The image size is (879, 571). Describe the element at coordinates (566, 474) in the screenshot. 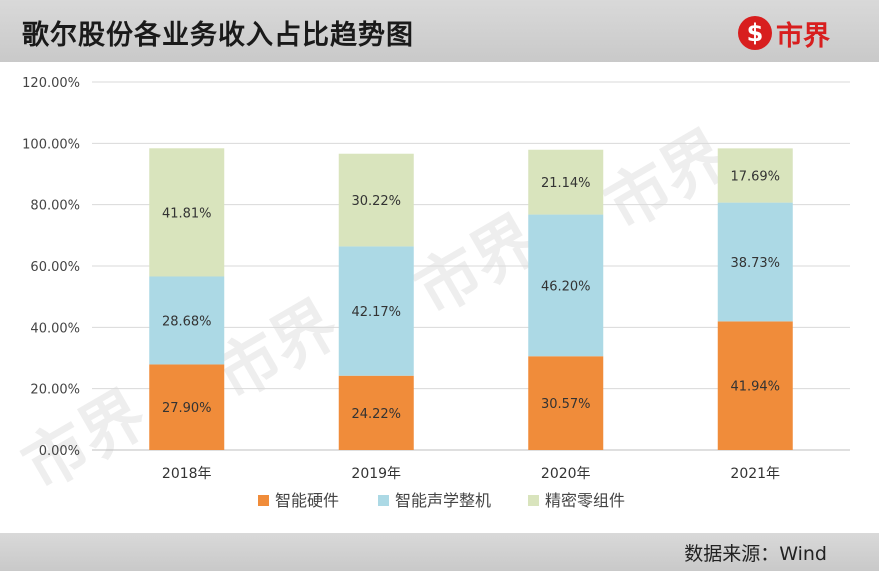

I see `x-tick-label: 2020年` at that location.